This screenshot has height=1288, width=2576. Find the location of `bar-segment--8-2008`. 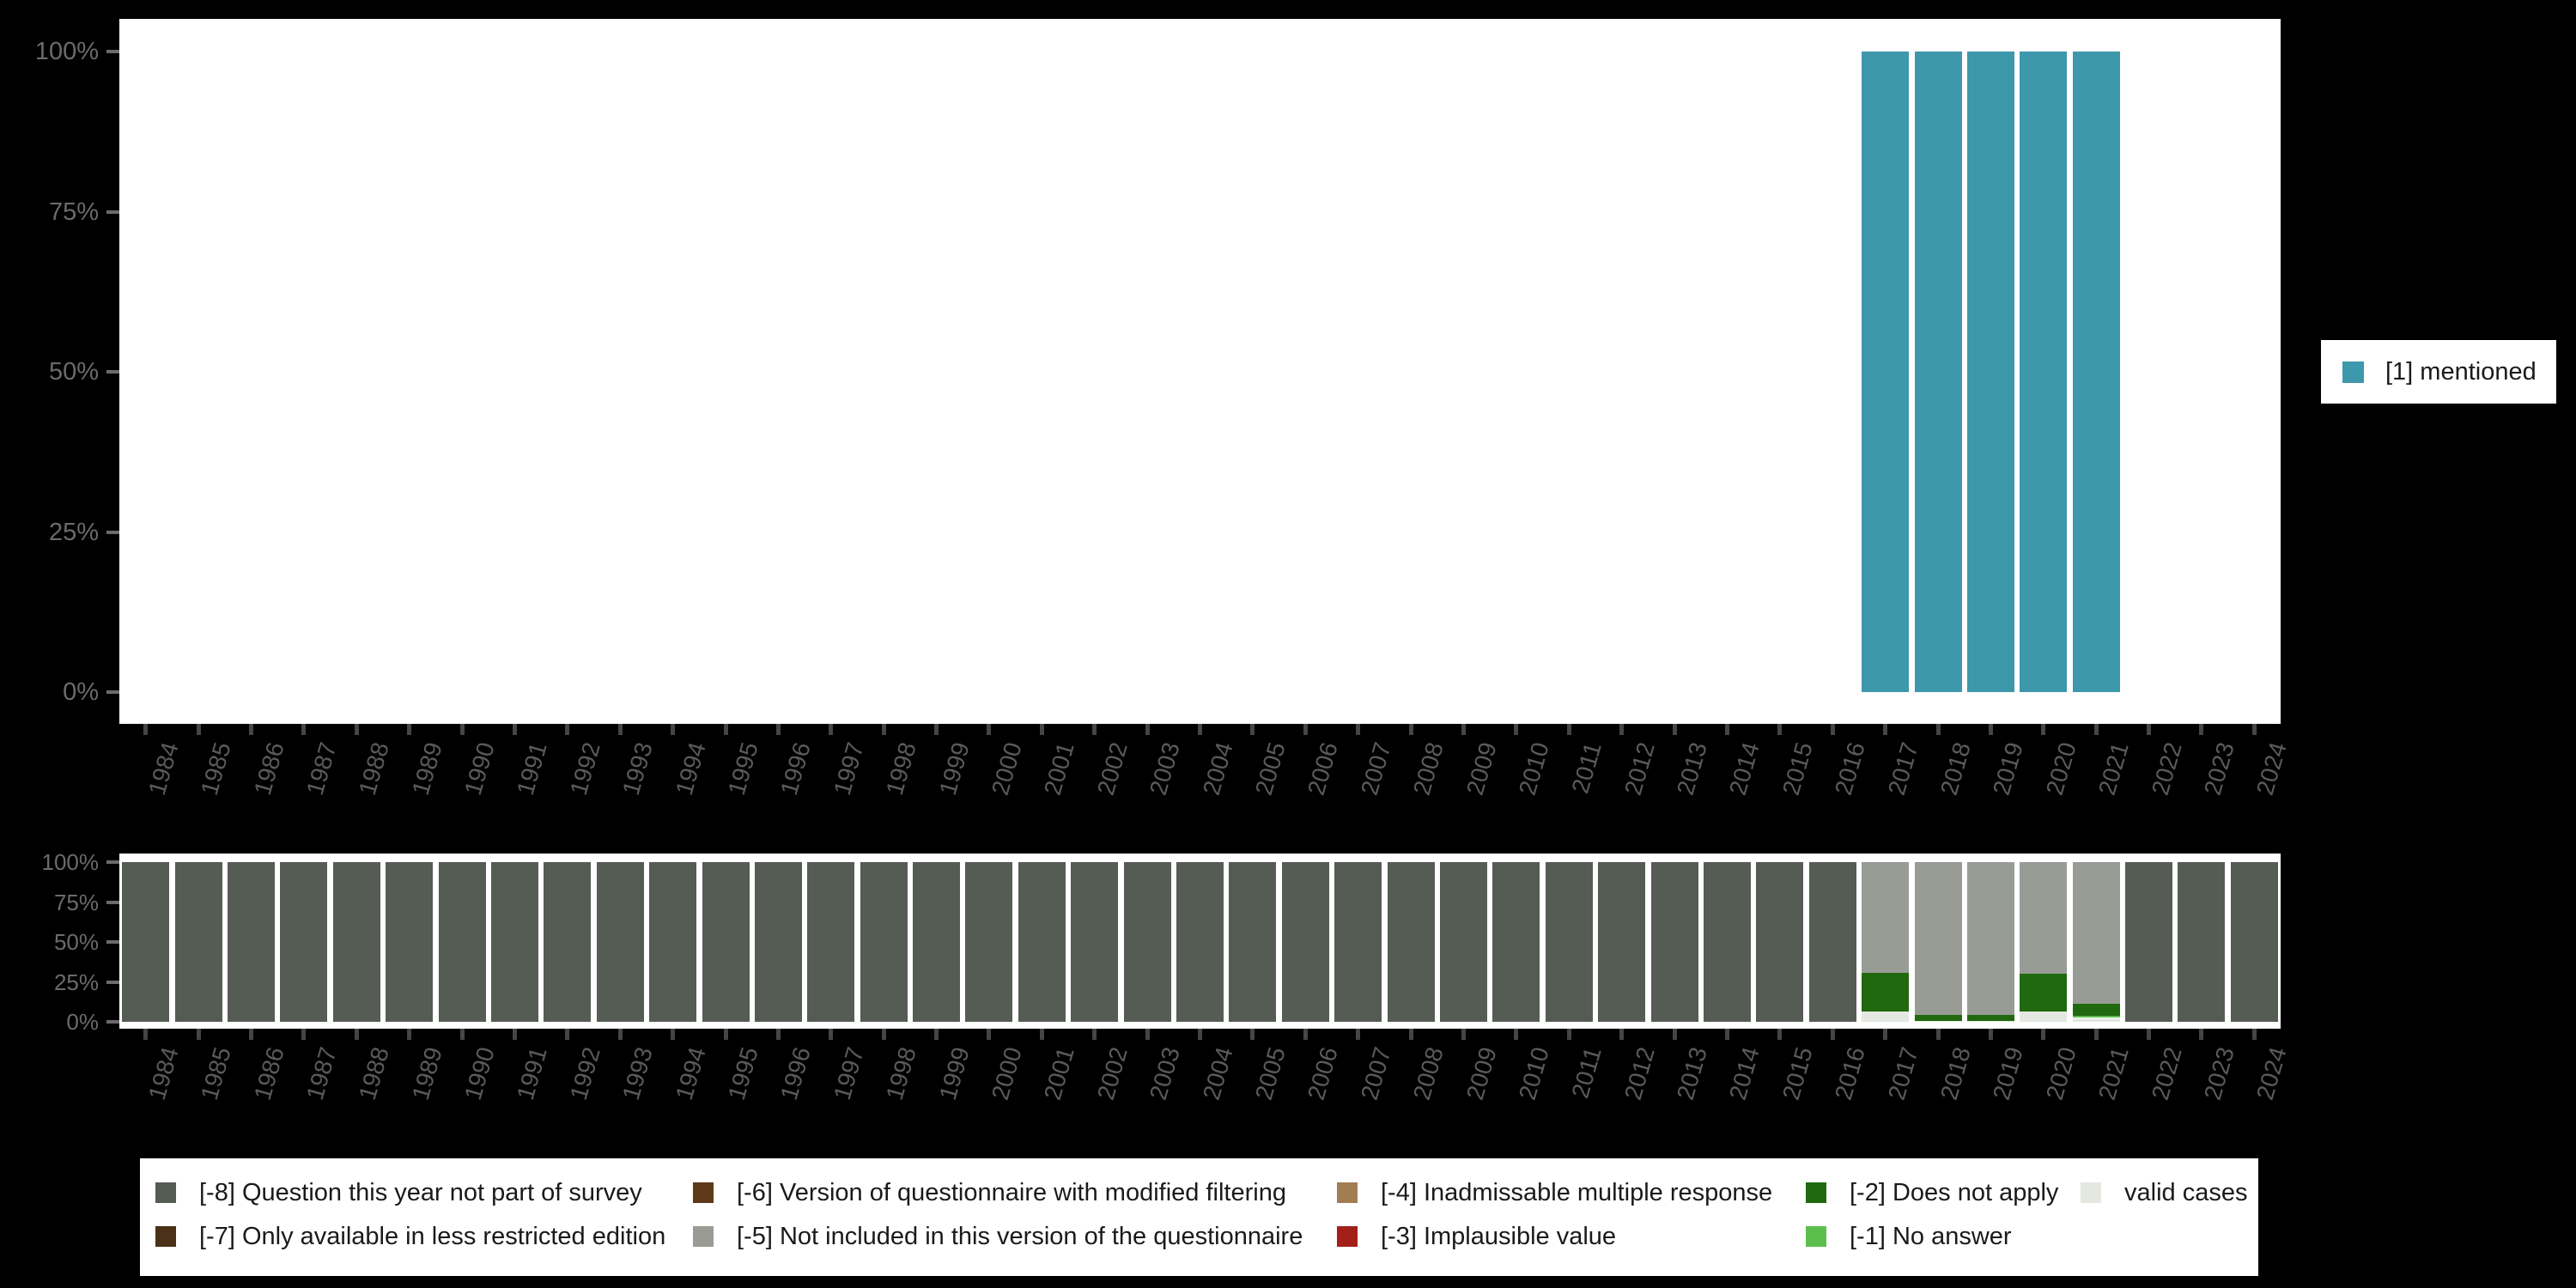

bar-segment--8-2008 is located at coordinates (1411, 942).